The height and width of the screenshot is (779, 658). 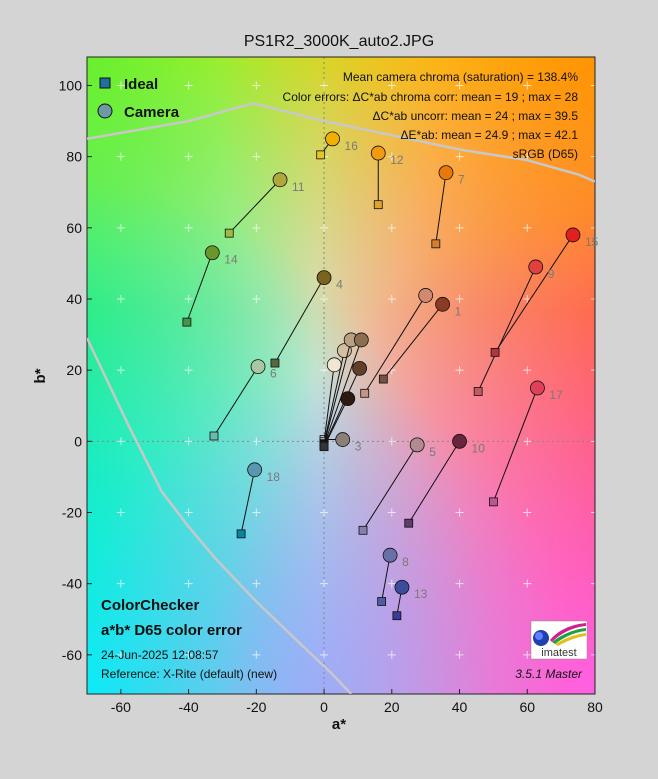 I want to click on patch-label-15: 15, so click(x=592, y=242).